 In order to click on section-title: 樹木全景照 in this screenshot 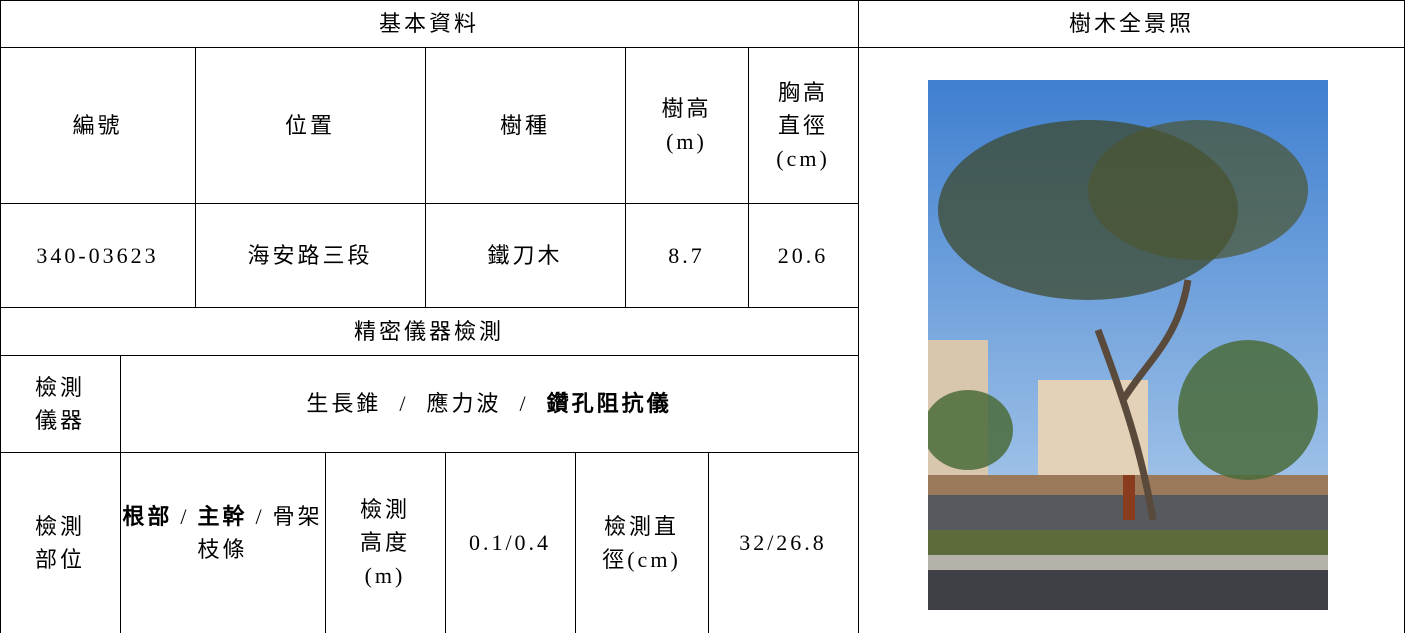, I will do `click(1131, 23)`.